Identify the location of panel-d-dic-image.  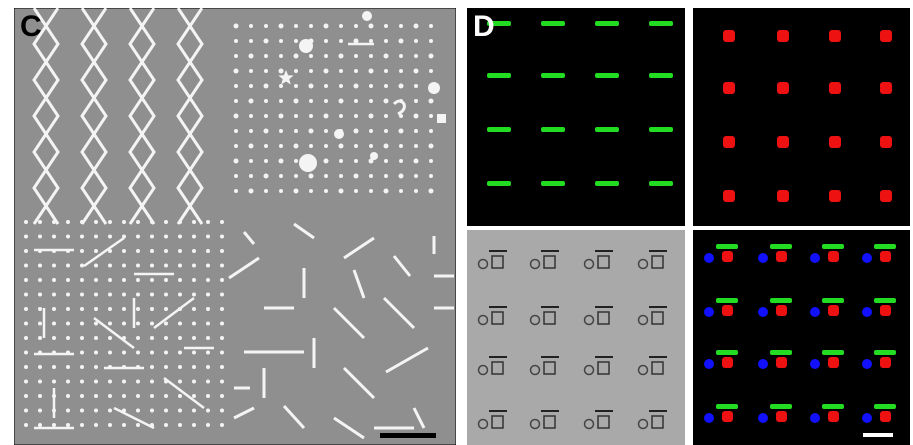
(576, 337).